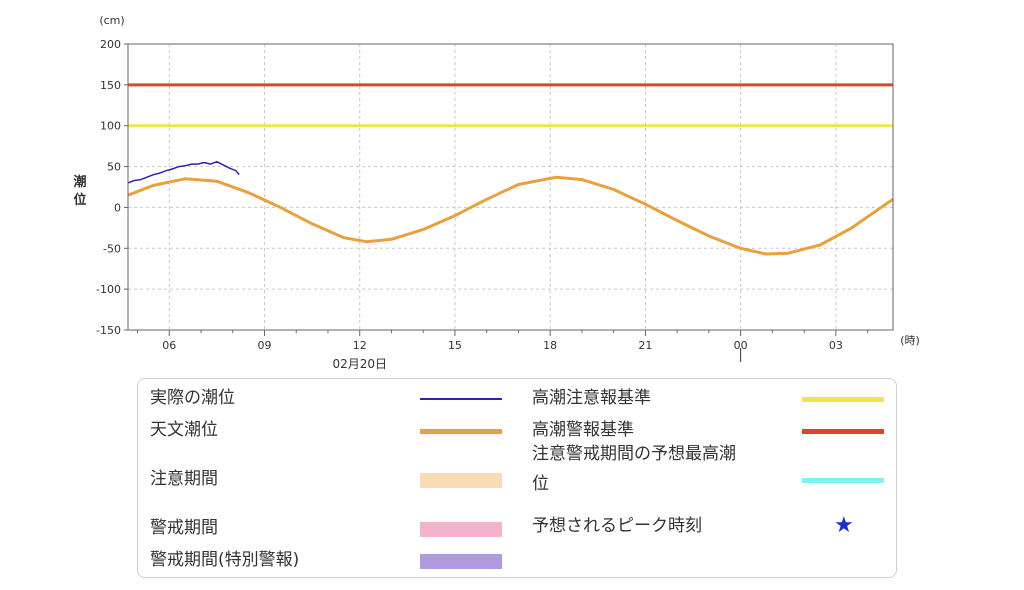 The height and width of the screenshot is (590, 1024). Describe the element at coordinates (836, 345) in the screenshot. I see `x-tick-label: 03` at that location.